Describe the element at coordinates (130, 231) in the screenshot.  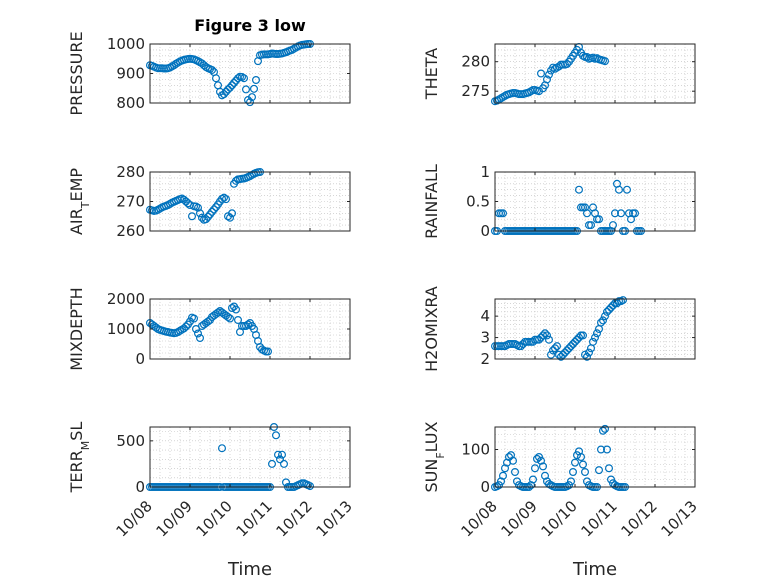
I see `y-tick-label: 260` at that location.